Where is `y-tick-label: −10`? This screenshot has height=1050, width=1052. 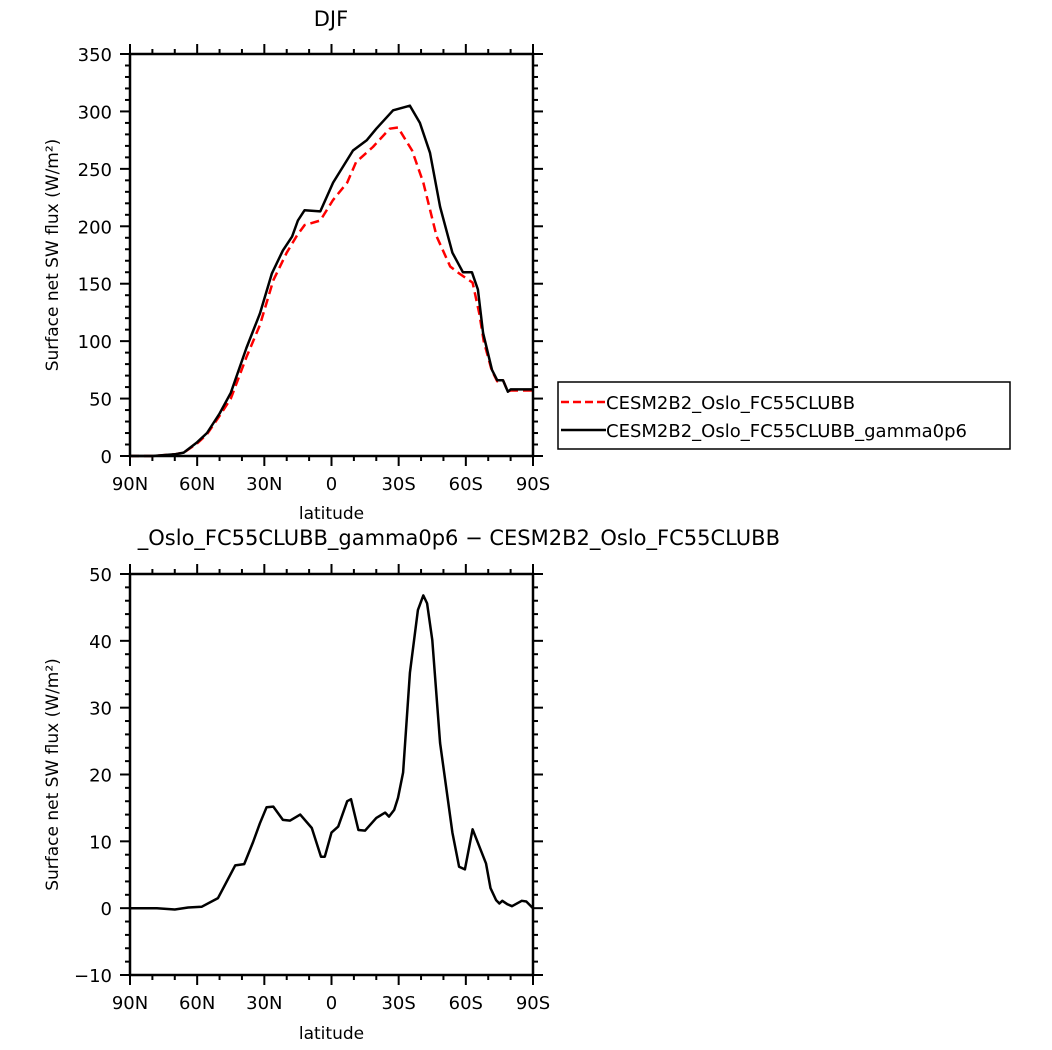 y-tick-label: −10 is located at coordinates (93, 976).